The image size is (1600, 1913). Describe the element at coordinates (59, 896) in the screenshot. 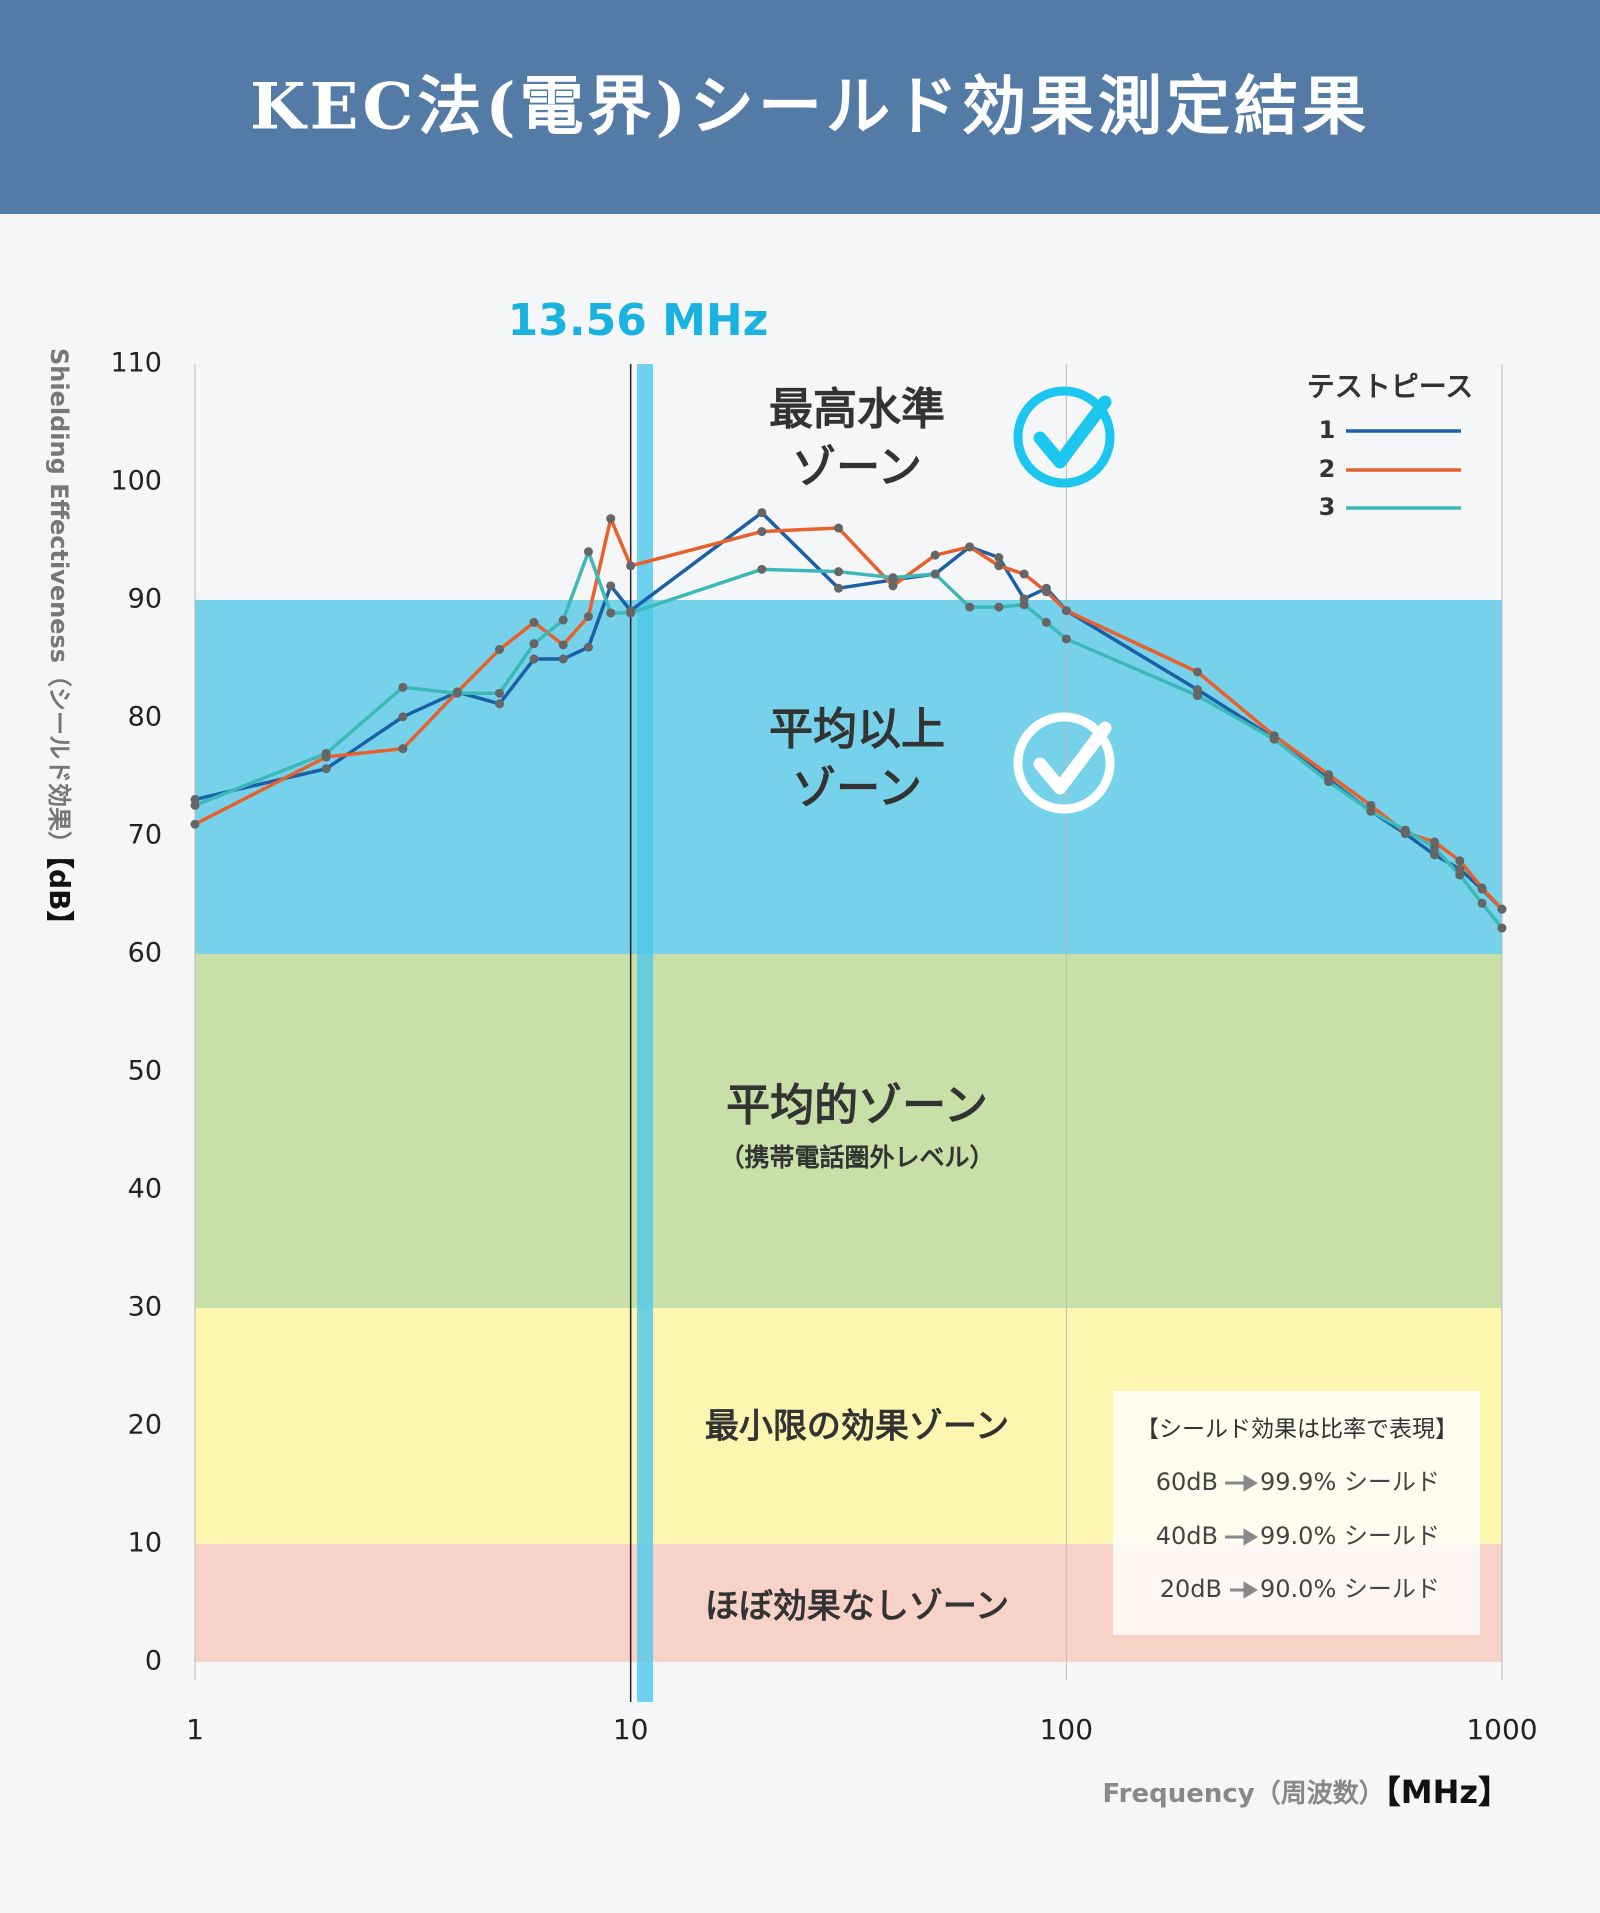

I see `y-label-unit: 【dB】` at that location.